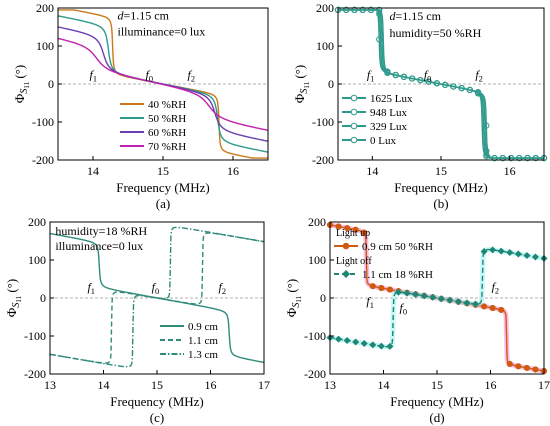 Image resolution: width=550 pixels, height=426 pixels. I want to click on legend-header: Light off, so click(354, 261).